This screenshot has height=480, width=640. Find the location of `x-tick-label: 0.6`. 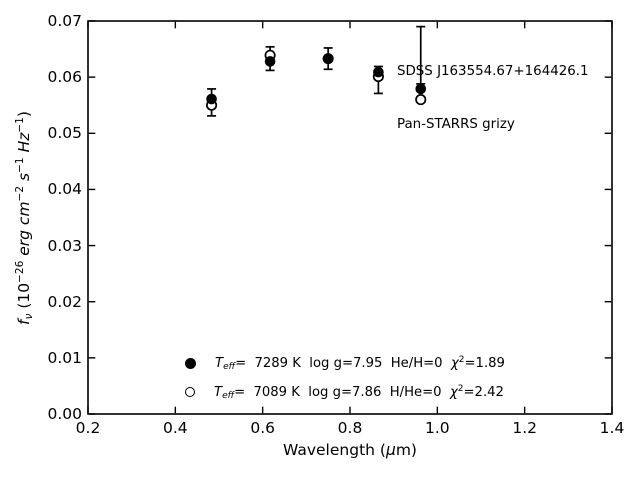

x-tick-label: 0.6 is located at coordinates (262, 428).